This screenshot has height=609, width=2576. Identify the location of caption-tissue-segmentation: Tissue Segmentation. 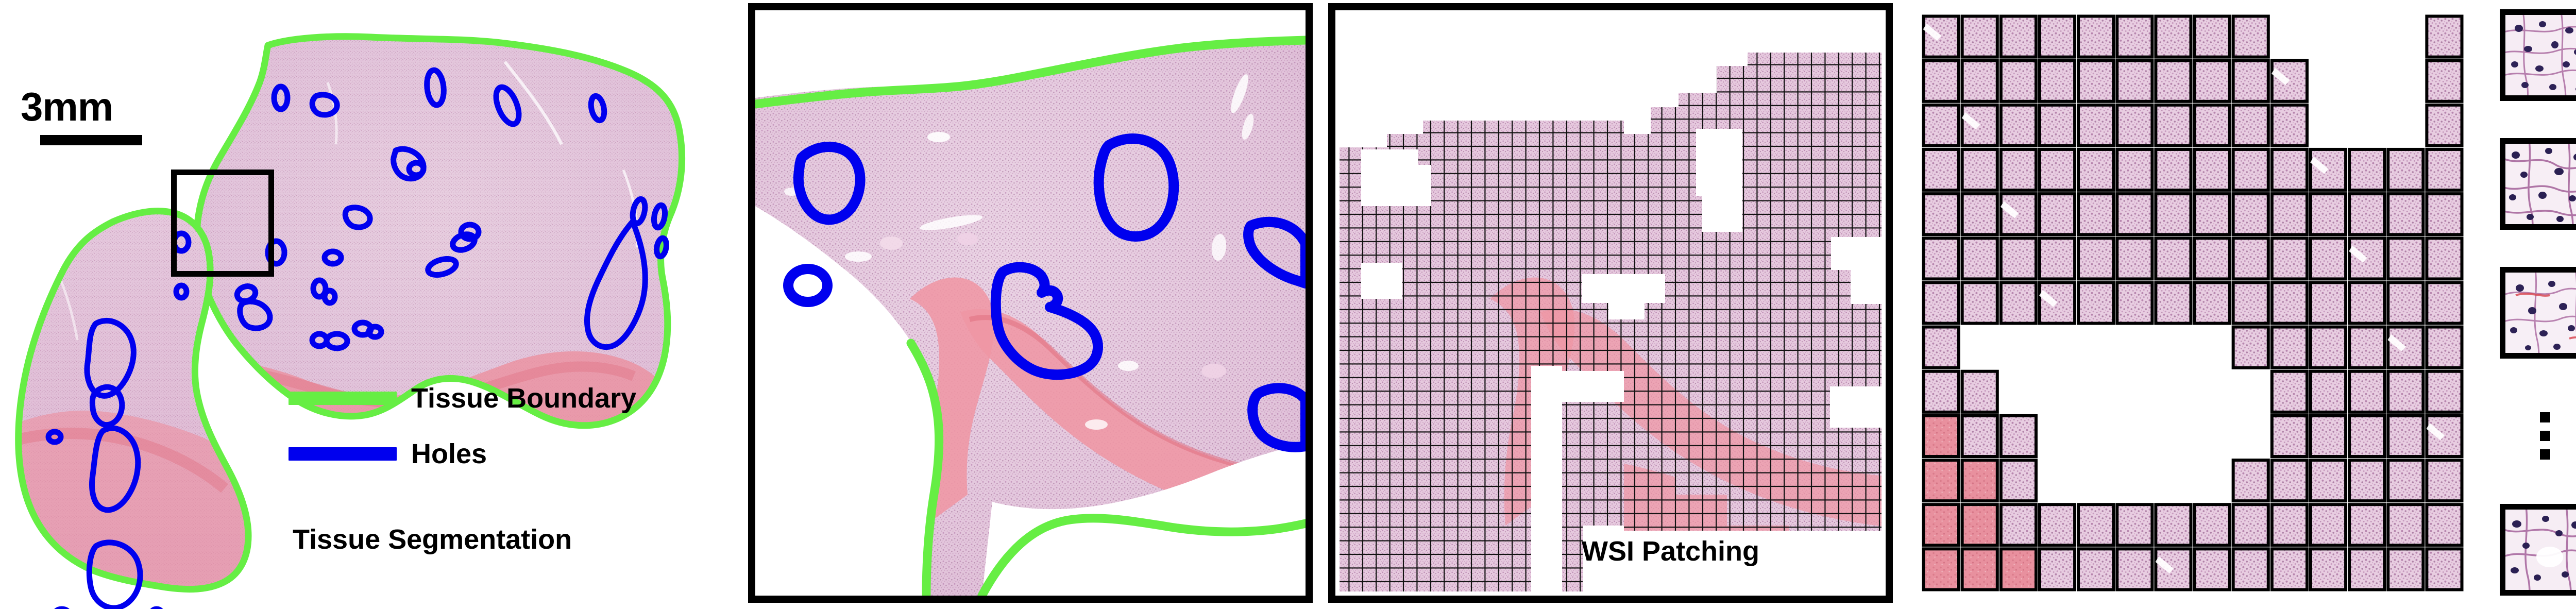
(433, 539).